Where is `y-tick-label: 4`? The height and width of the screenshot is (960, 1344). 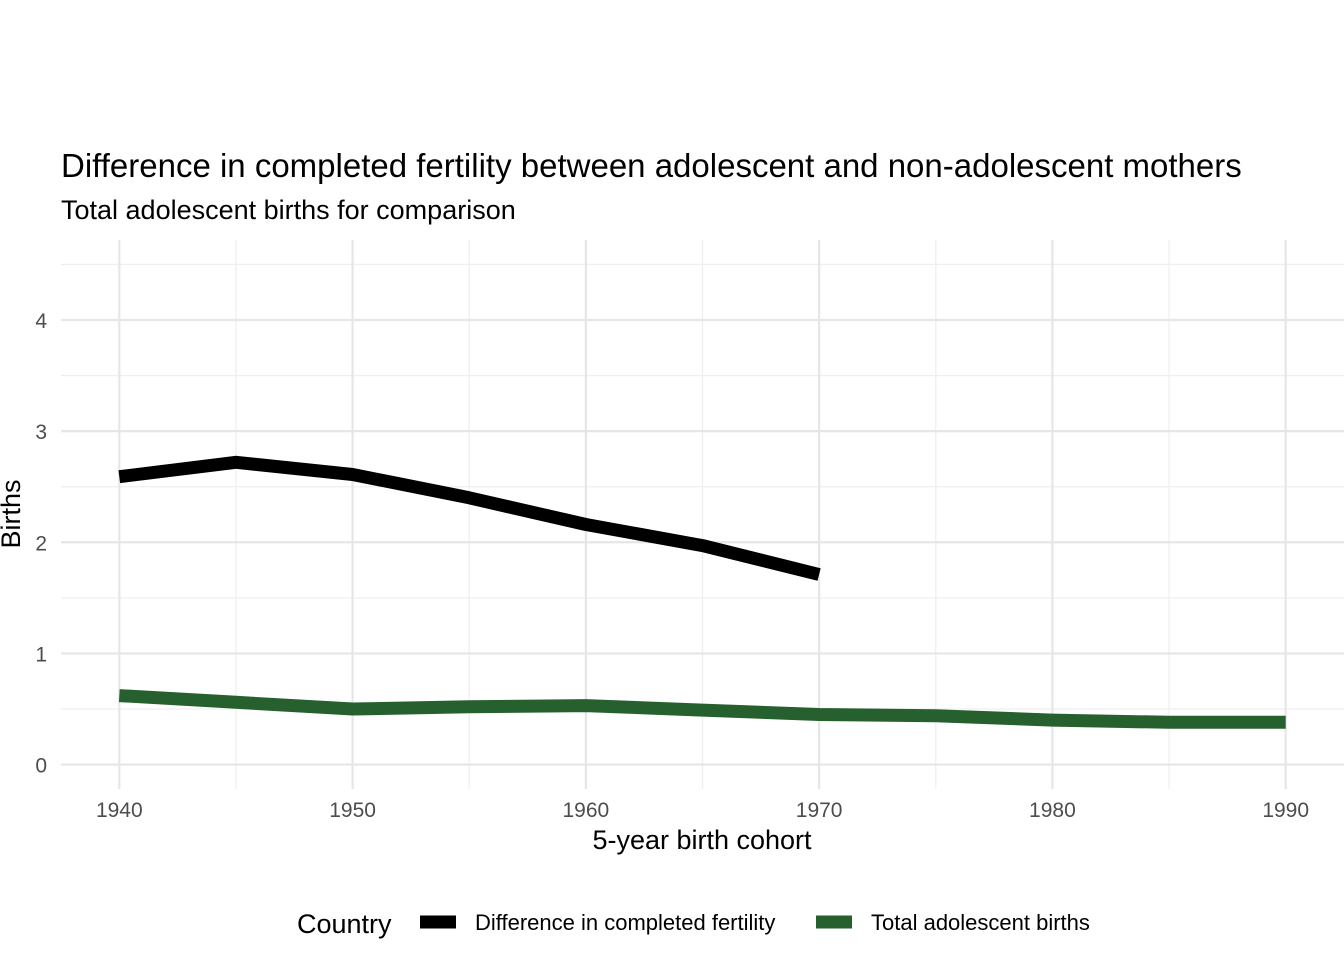
y-tick-label: 4 is located at coordinates (41, 321).